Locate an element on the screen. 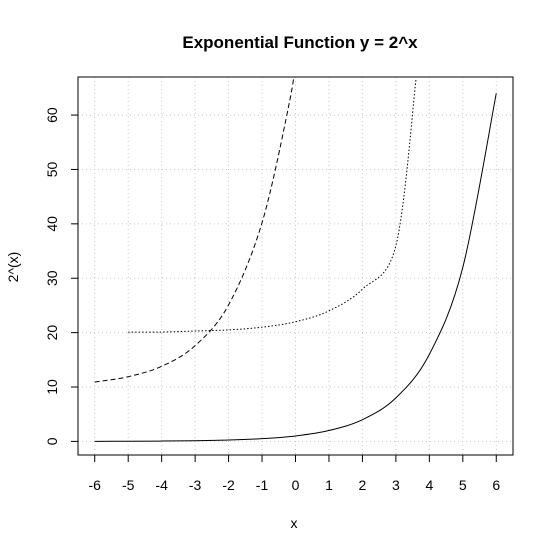 This screenshot has width=553, height=552. x-axis: -6 -5 -4 -3 -2 -1 0 1 2 3 4 5 6 is located at coordinates (294, 473).